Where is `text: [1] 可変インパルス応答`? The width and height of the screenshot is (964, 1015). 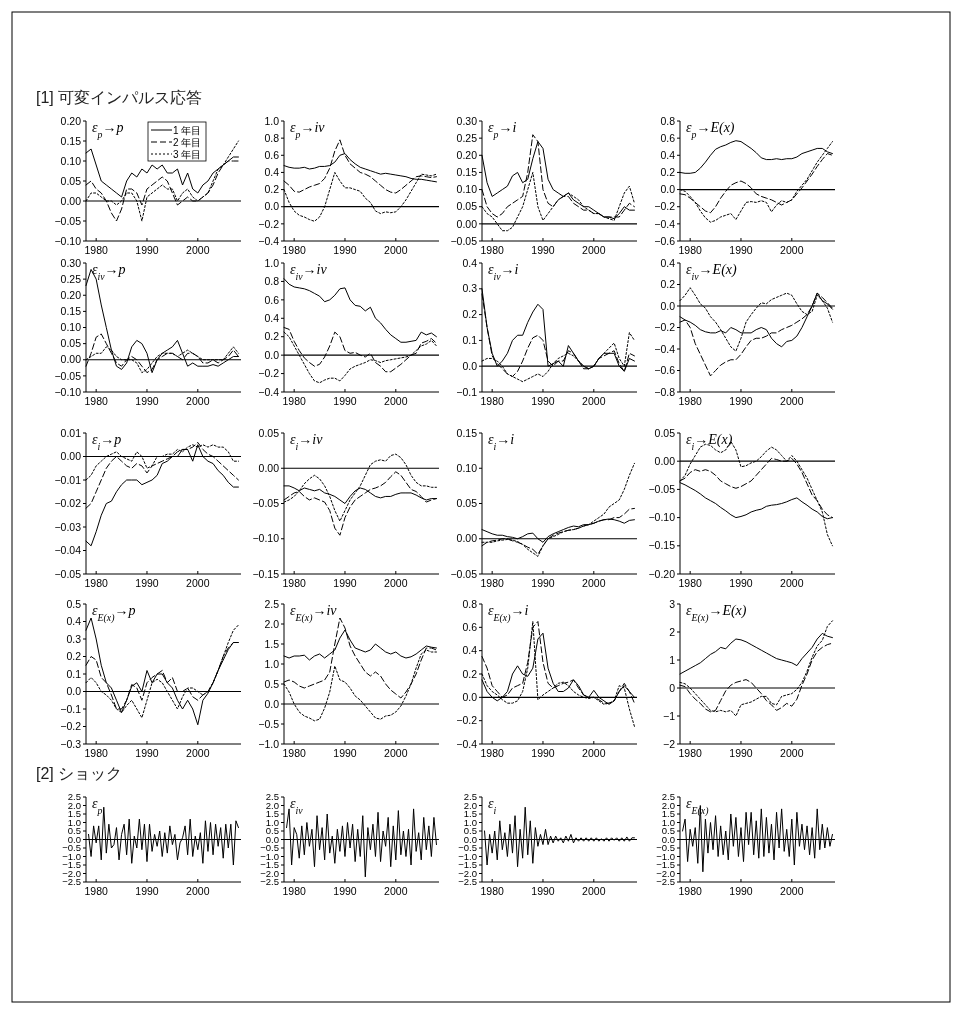 text: [1] 可変インパルス応答 is located at coordinates (119, 97).